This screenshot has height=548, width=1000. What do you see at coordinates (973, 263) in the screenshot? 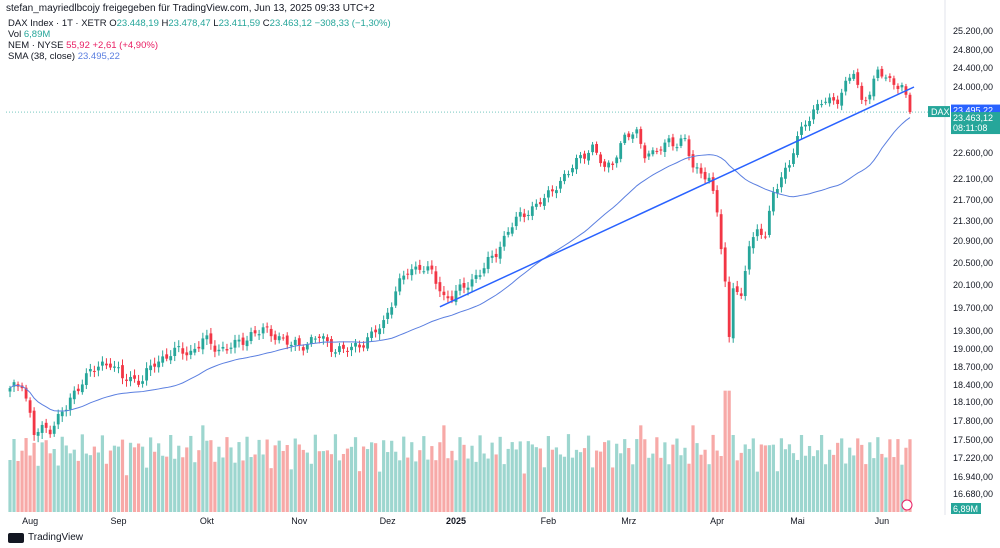
I see `y-tick-label: 20.500,00` at bounding box center [973, 263].